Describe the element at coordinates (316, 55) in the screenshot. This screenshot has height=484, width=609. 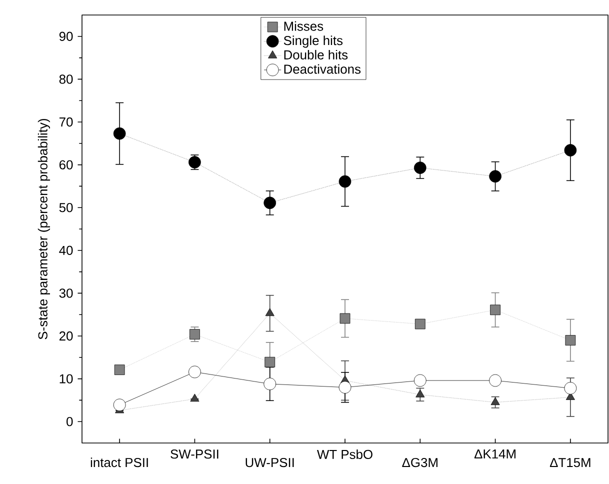
I see `legend-label: Double hits` at that location.